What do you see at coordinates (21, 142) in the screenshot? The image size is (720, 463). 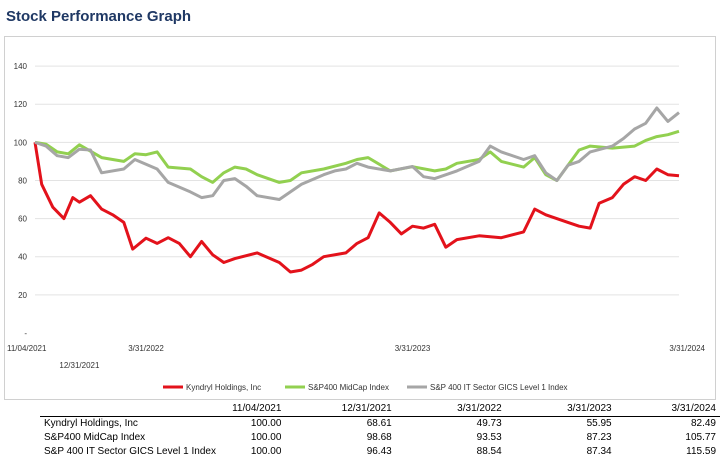 I see `y-tick-label: 100` at bounding box center [21, 142].